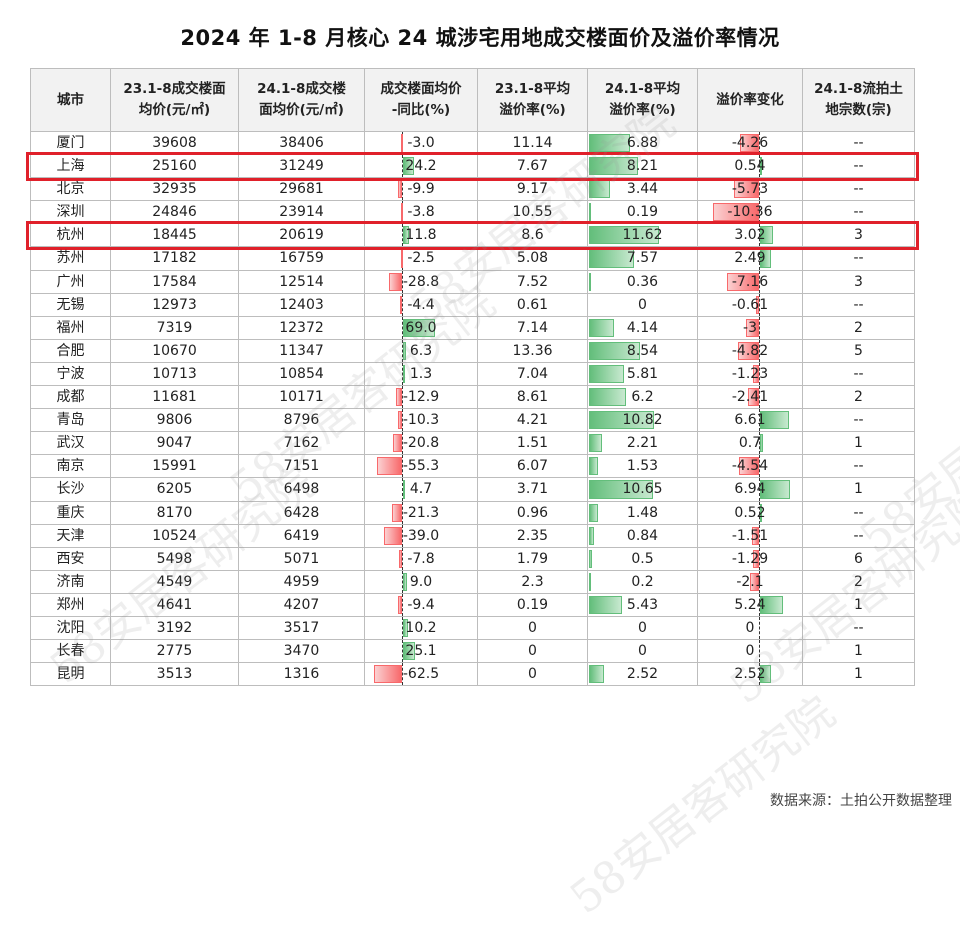 This screenshot has width=960, height=926. What do you see at coordinates (71, 674) in the screenshot?
I see `cell-content: 昆明` at bounding box center [71, 674].